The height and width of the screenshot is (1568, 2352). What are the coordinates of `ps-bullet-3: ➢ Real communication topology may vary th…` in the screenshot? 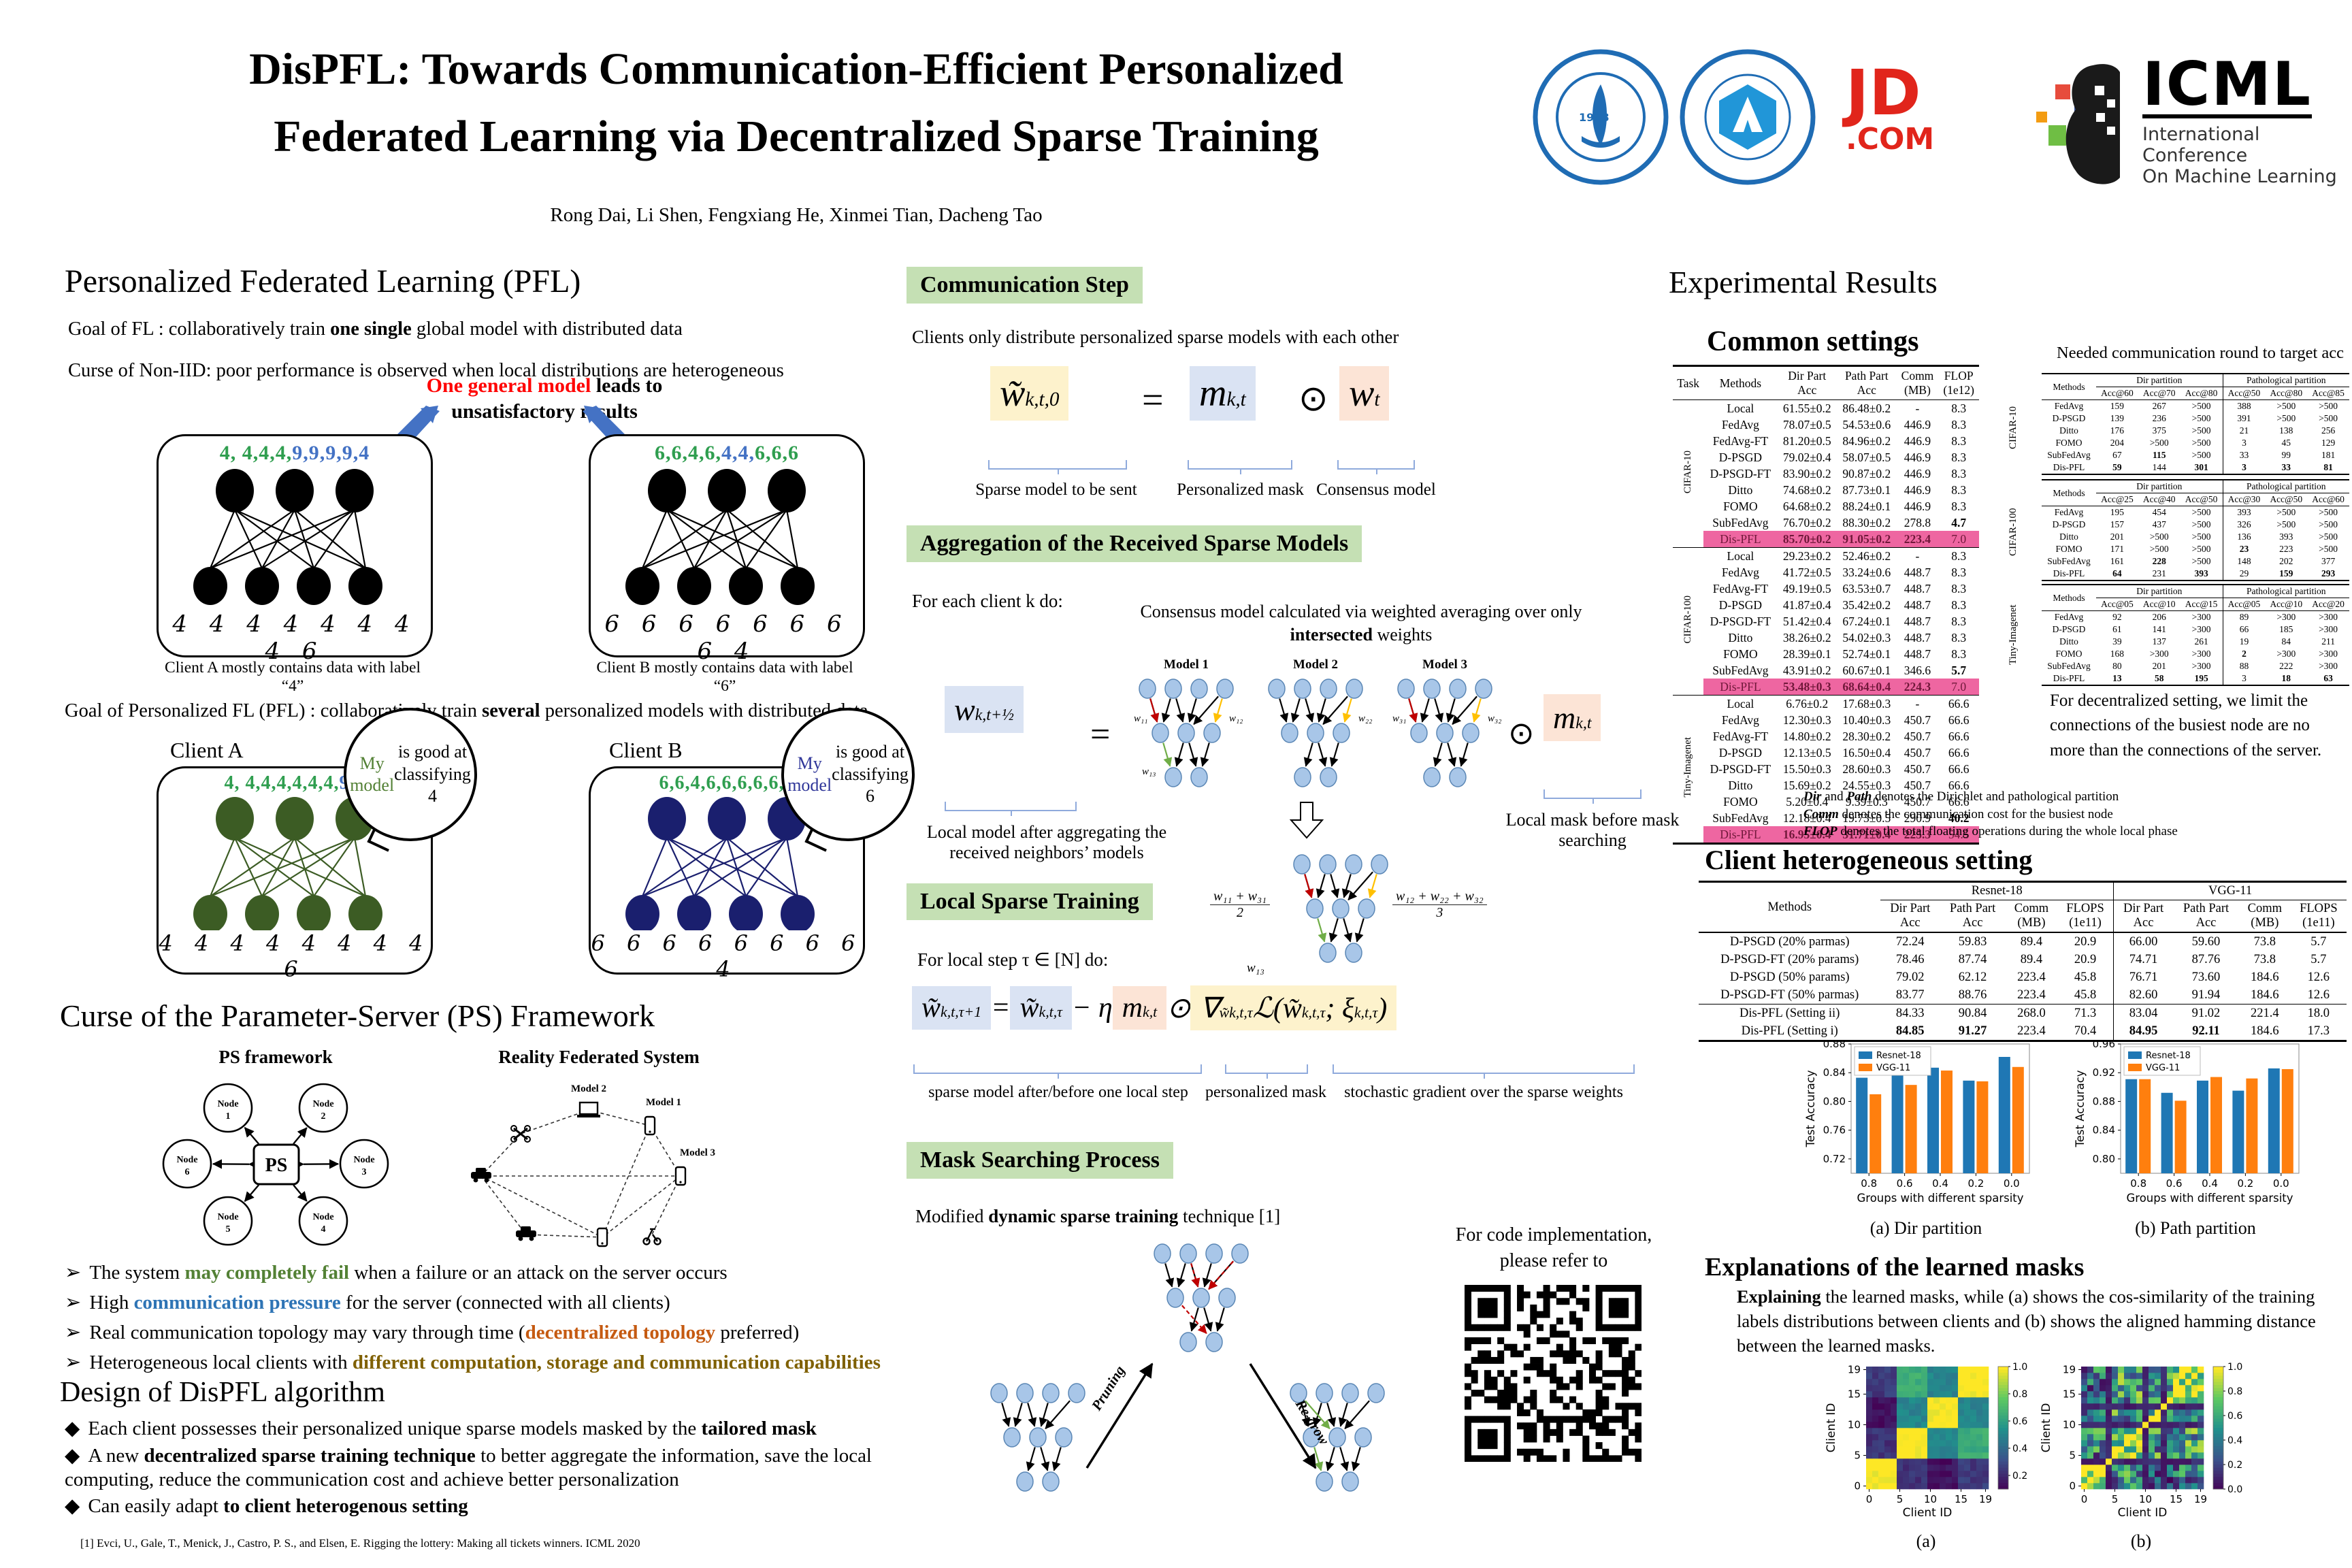 It's located at (490, 1332).